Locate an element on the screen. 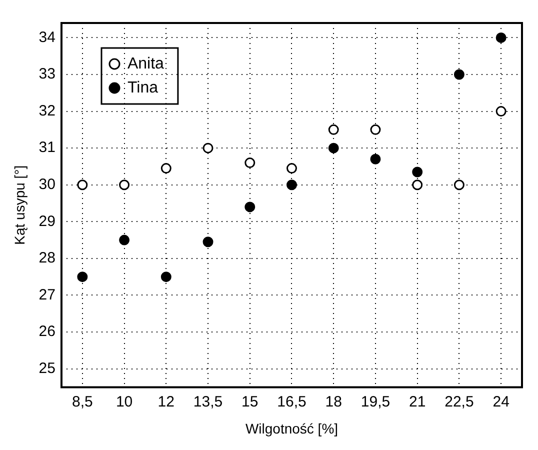  x-tick-label: 12 is located at coordinates (166, 401).